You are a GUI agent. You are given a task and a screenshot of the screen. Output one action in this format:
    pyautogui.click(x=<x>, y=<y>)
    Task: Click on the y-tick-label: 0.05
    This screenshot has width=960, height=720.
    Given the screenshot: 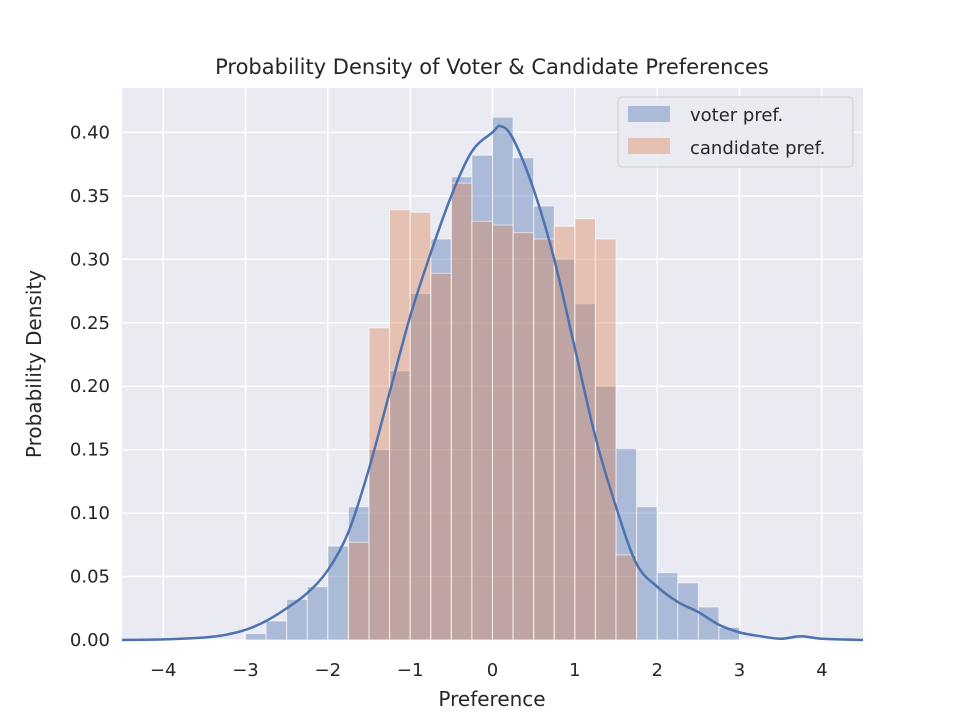 What is the action you would take?
    pyautogui.click(x=90, y=577)
    